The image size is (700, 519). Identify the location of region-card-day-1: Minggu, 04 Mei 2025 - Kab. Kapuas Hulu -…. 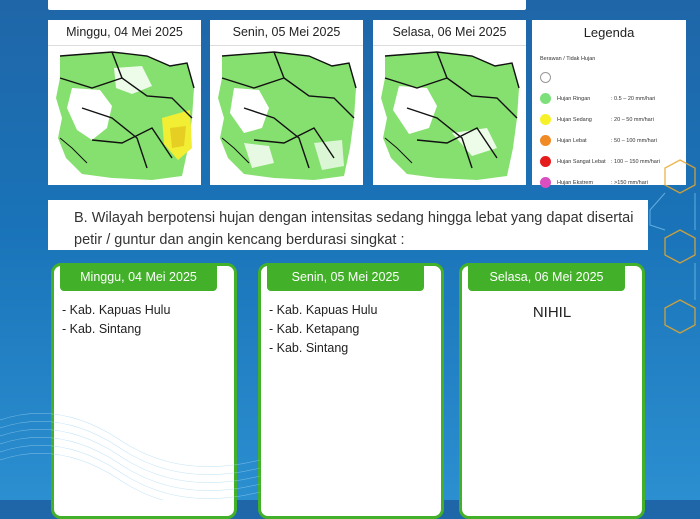
(144, 391).